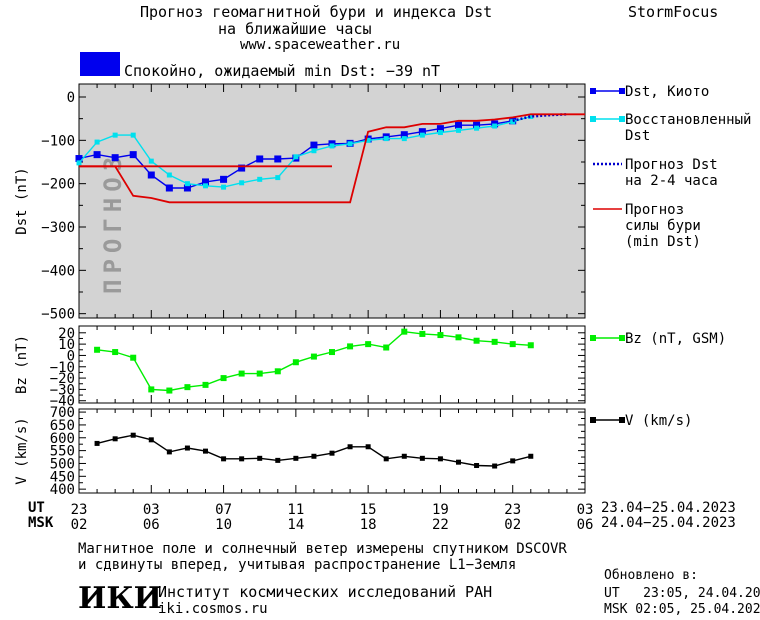 The width and height of the screenshot is (760, 620). I want to click on institute-site: iki.cosmos.ru, so click(213, 609).